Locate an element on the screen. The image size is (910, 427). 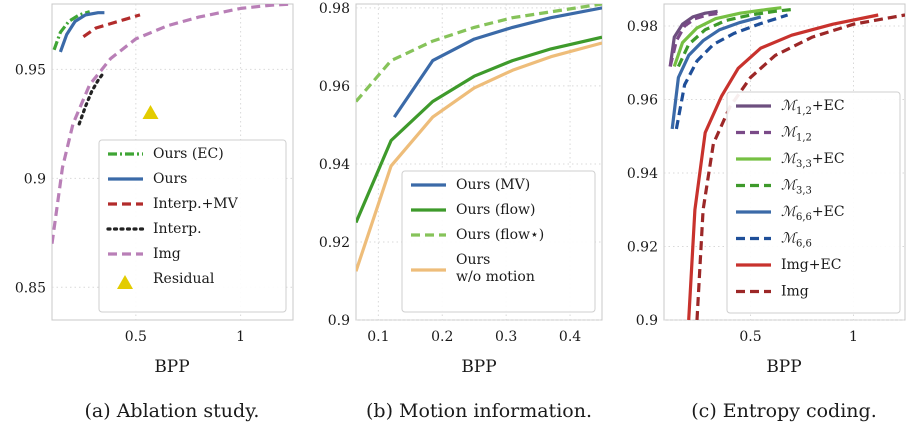
y-tick-label: 0.95 is located at coordinates (30, 70).